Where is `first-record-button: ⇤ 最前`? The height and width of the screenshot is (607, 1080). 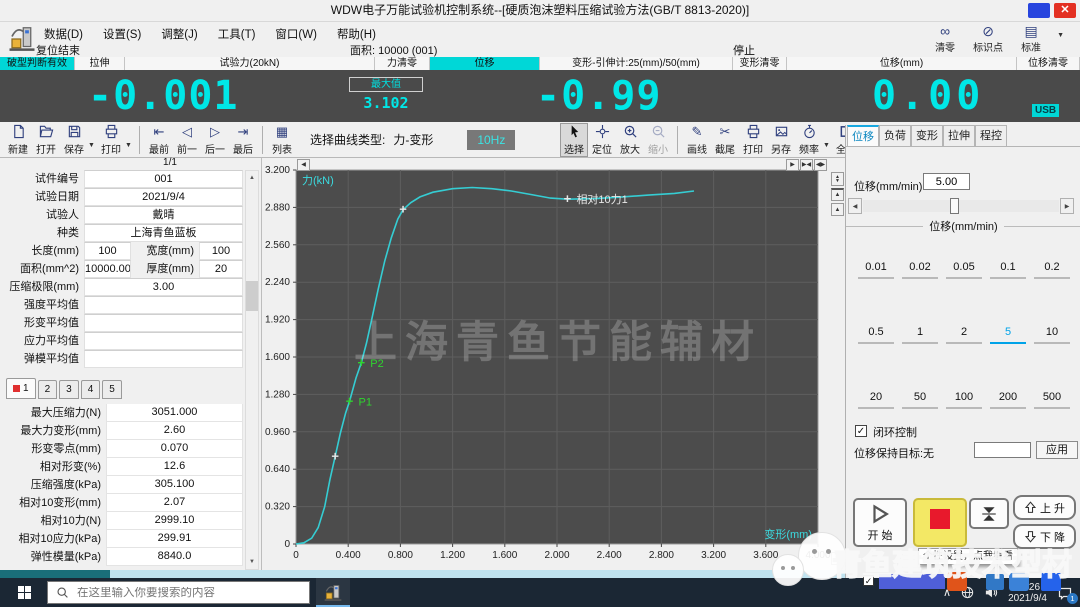
first-record-button: ⇤ 最前 is located at coordinates (159, 139).